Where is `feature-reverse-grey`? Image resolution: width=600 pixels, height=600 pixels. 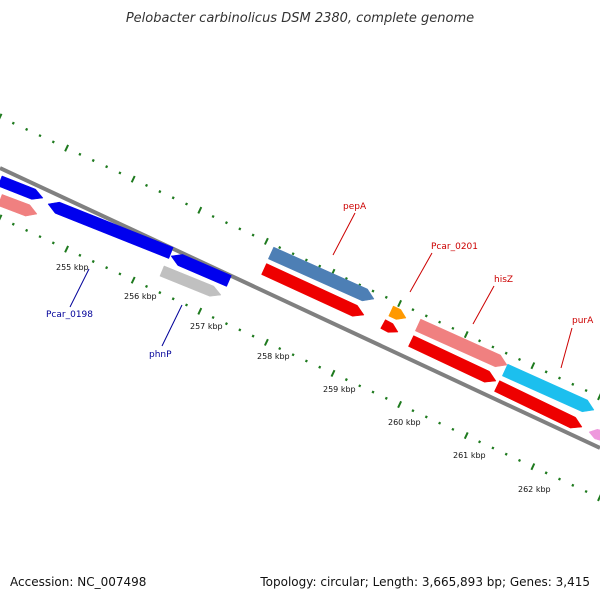
feature-reverse-grey is located at coordinates (190, 281).